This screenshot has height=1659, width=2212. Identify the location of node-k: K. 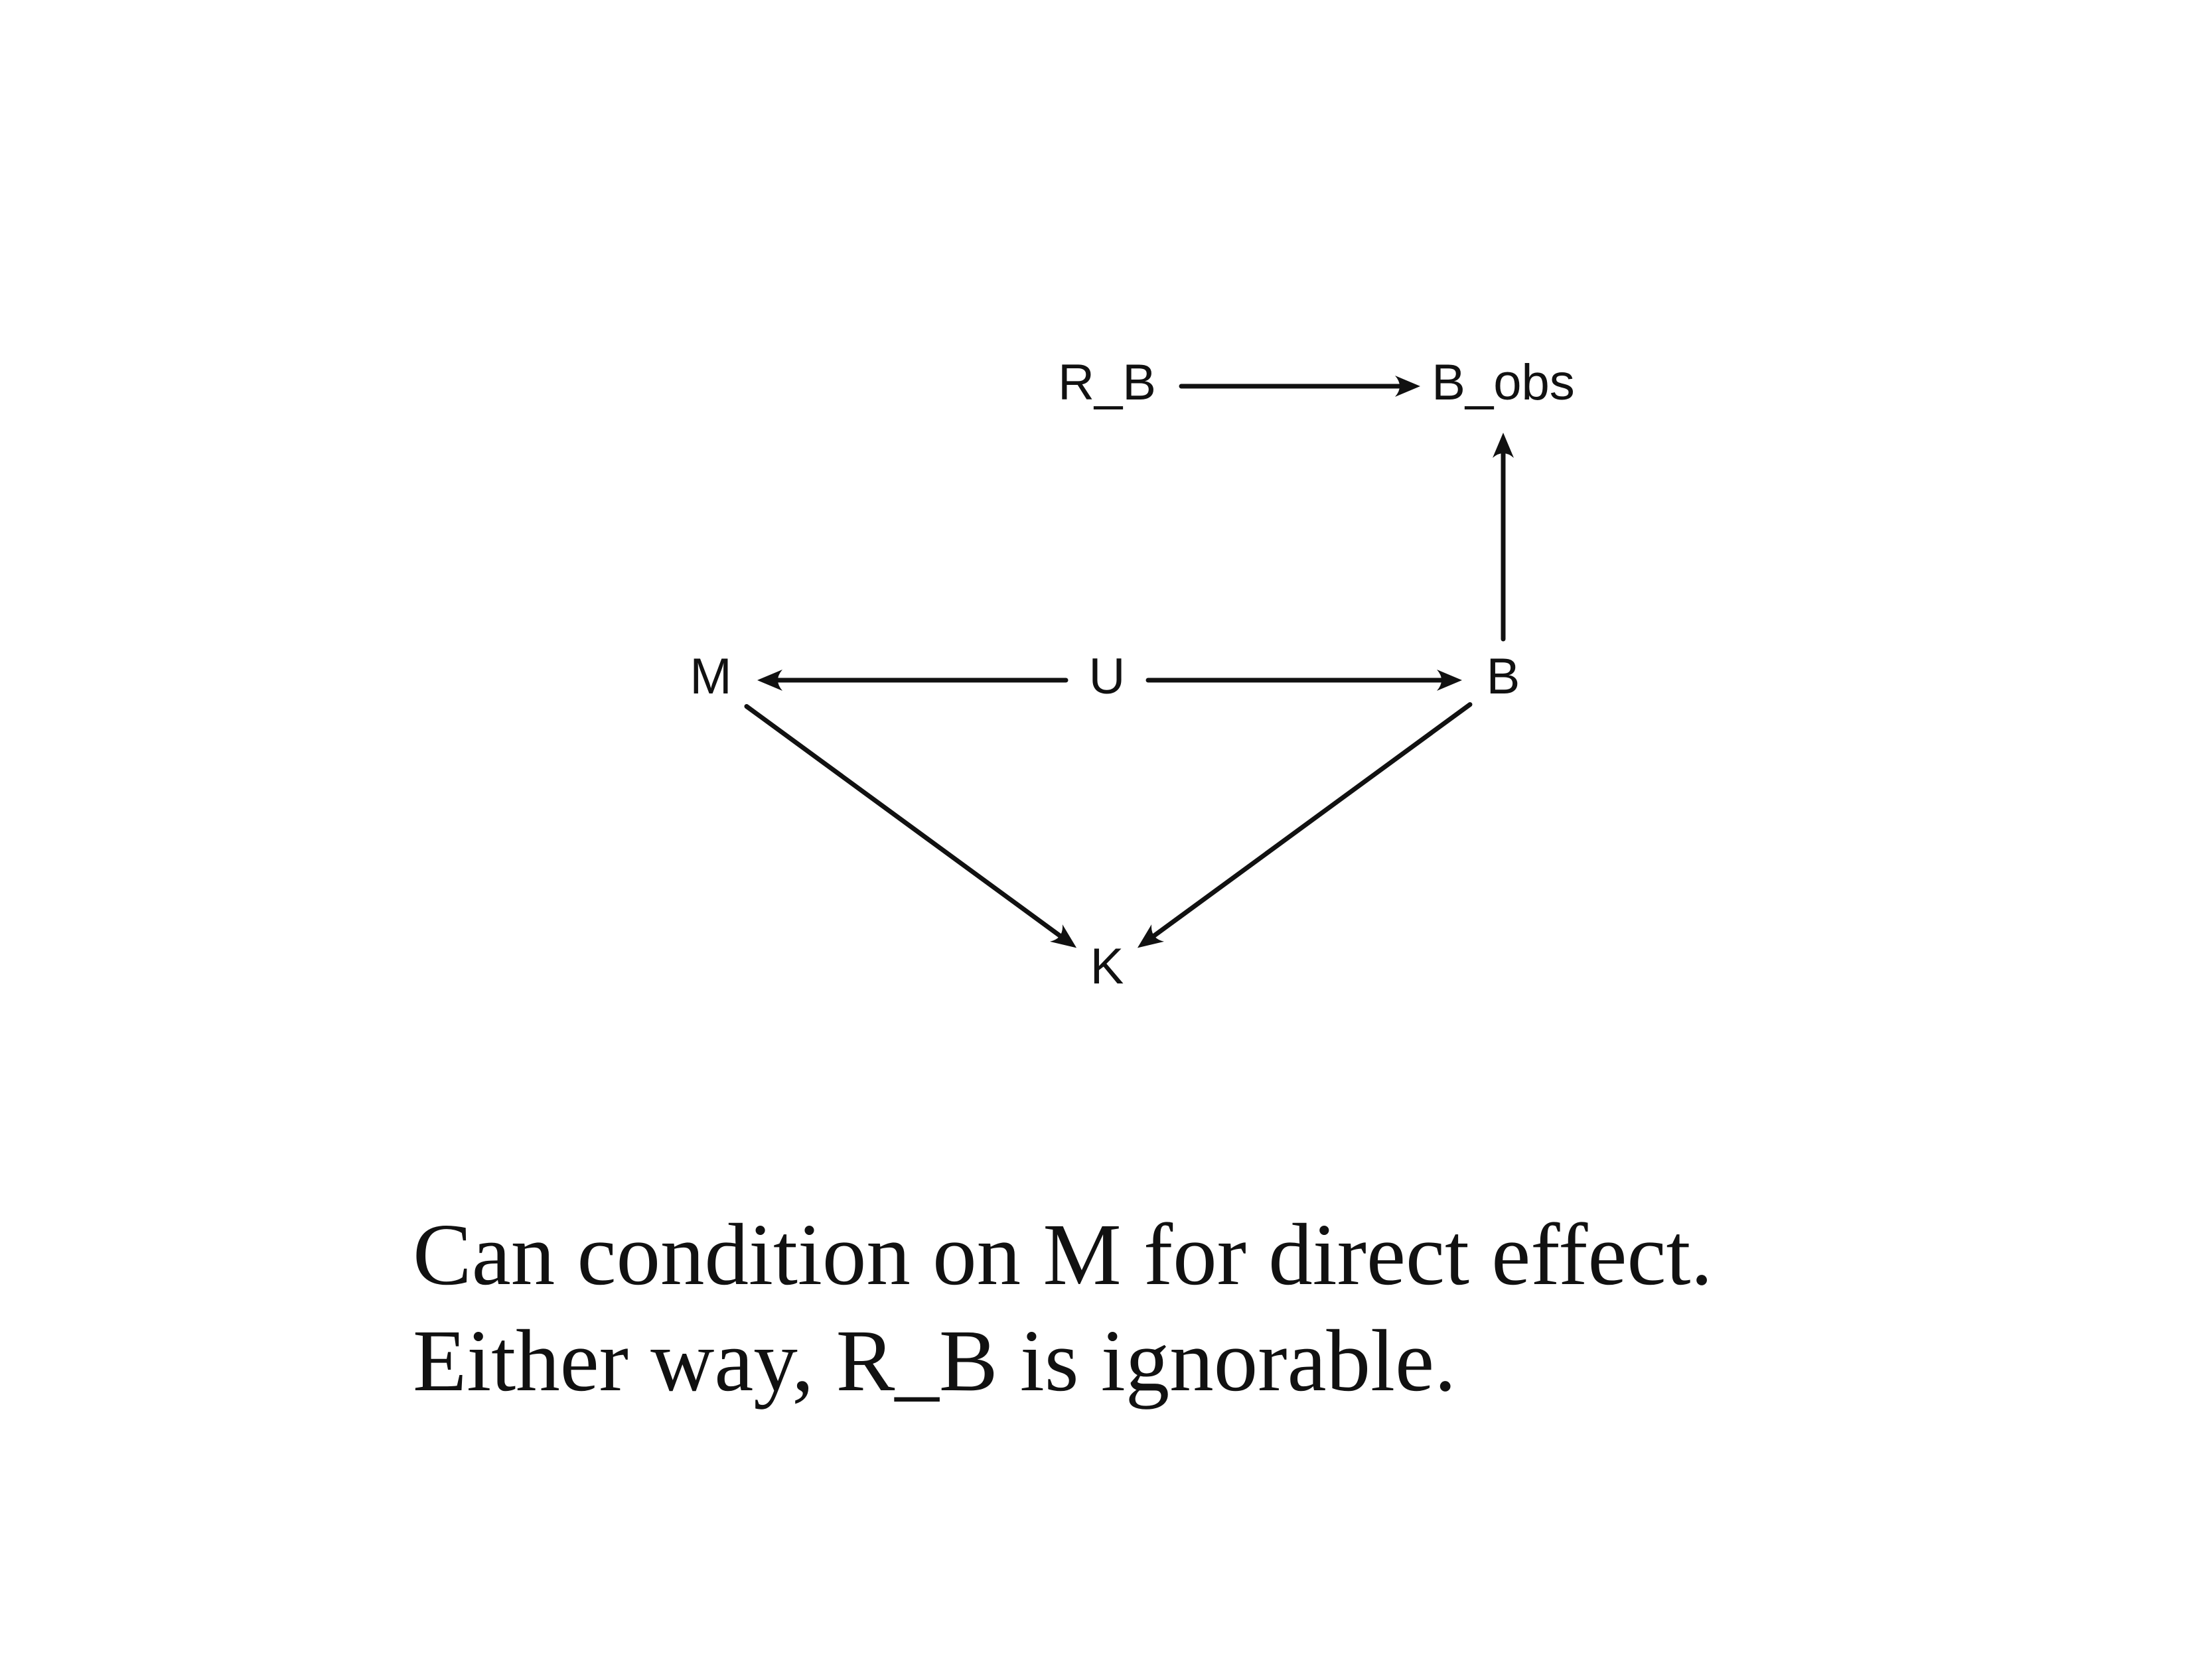
(1107, 966).